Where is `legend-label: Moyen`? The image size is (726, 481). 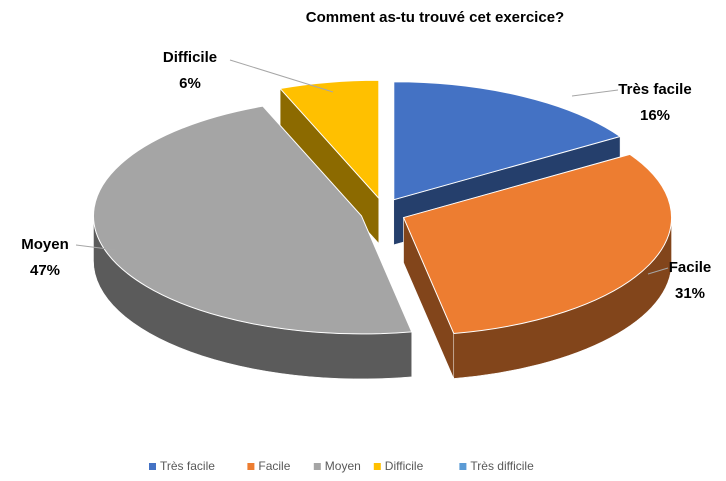
legend-label: Moyen is located at coordinates (343, 466).